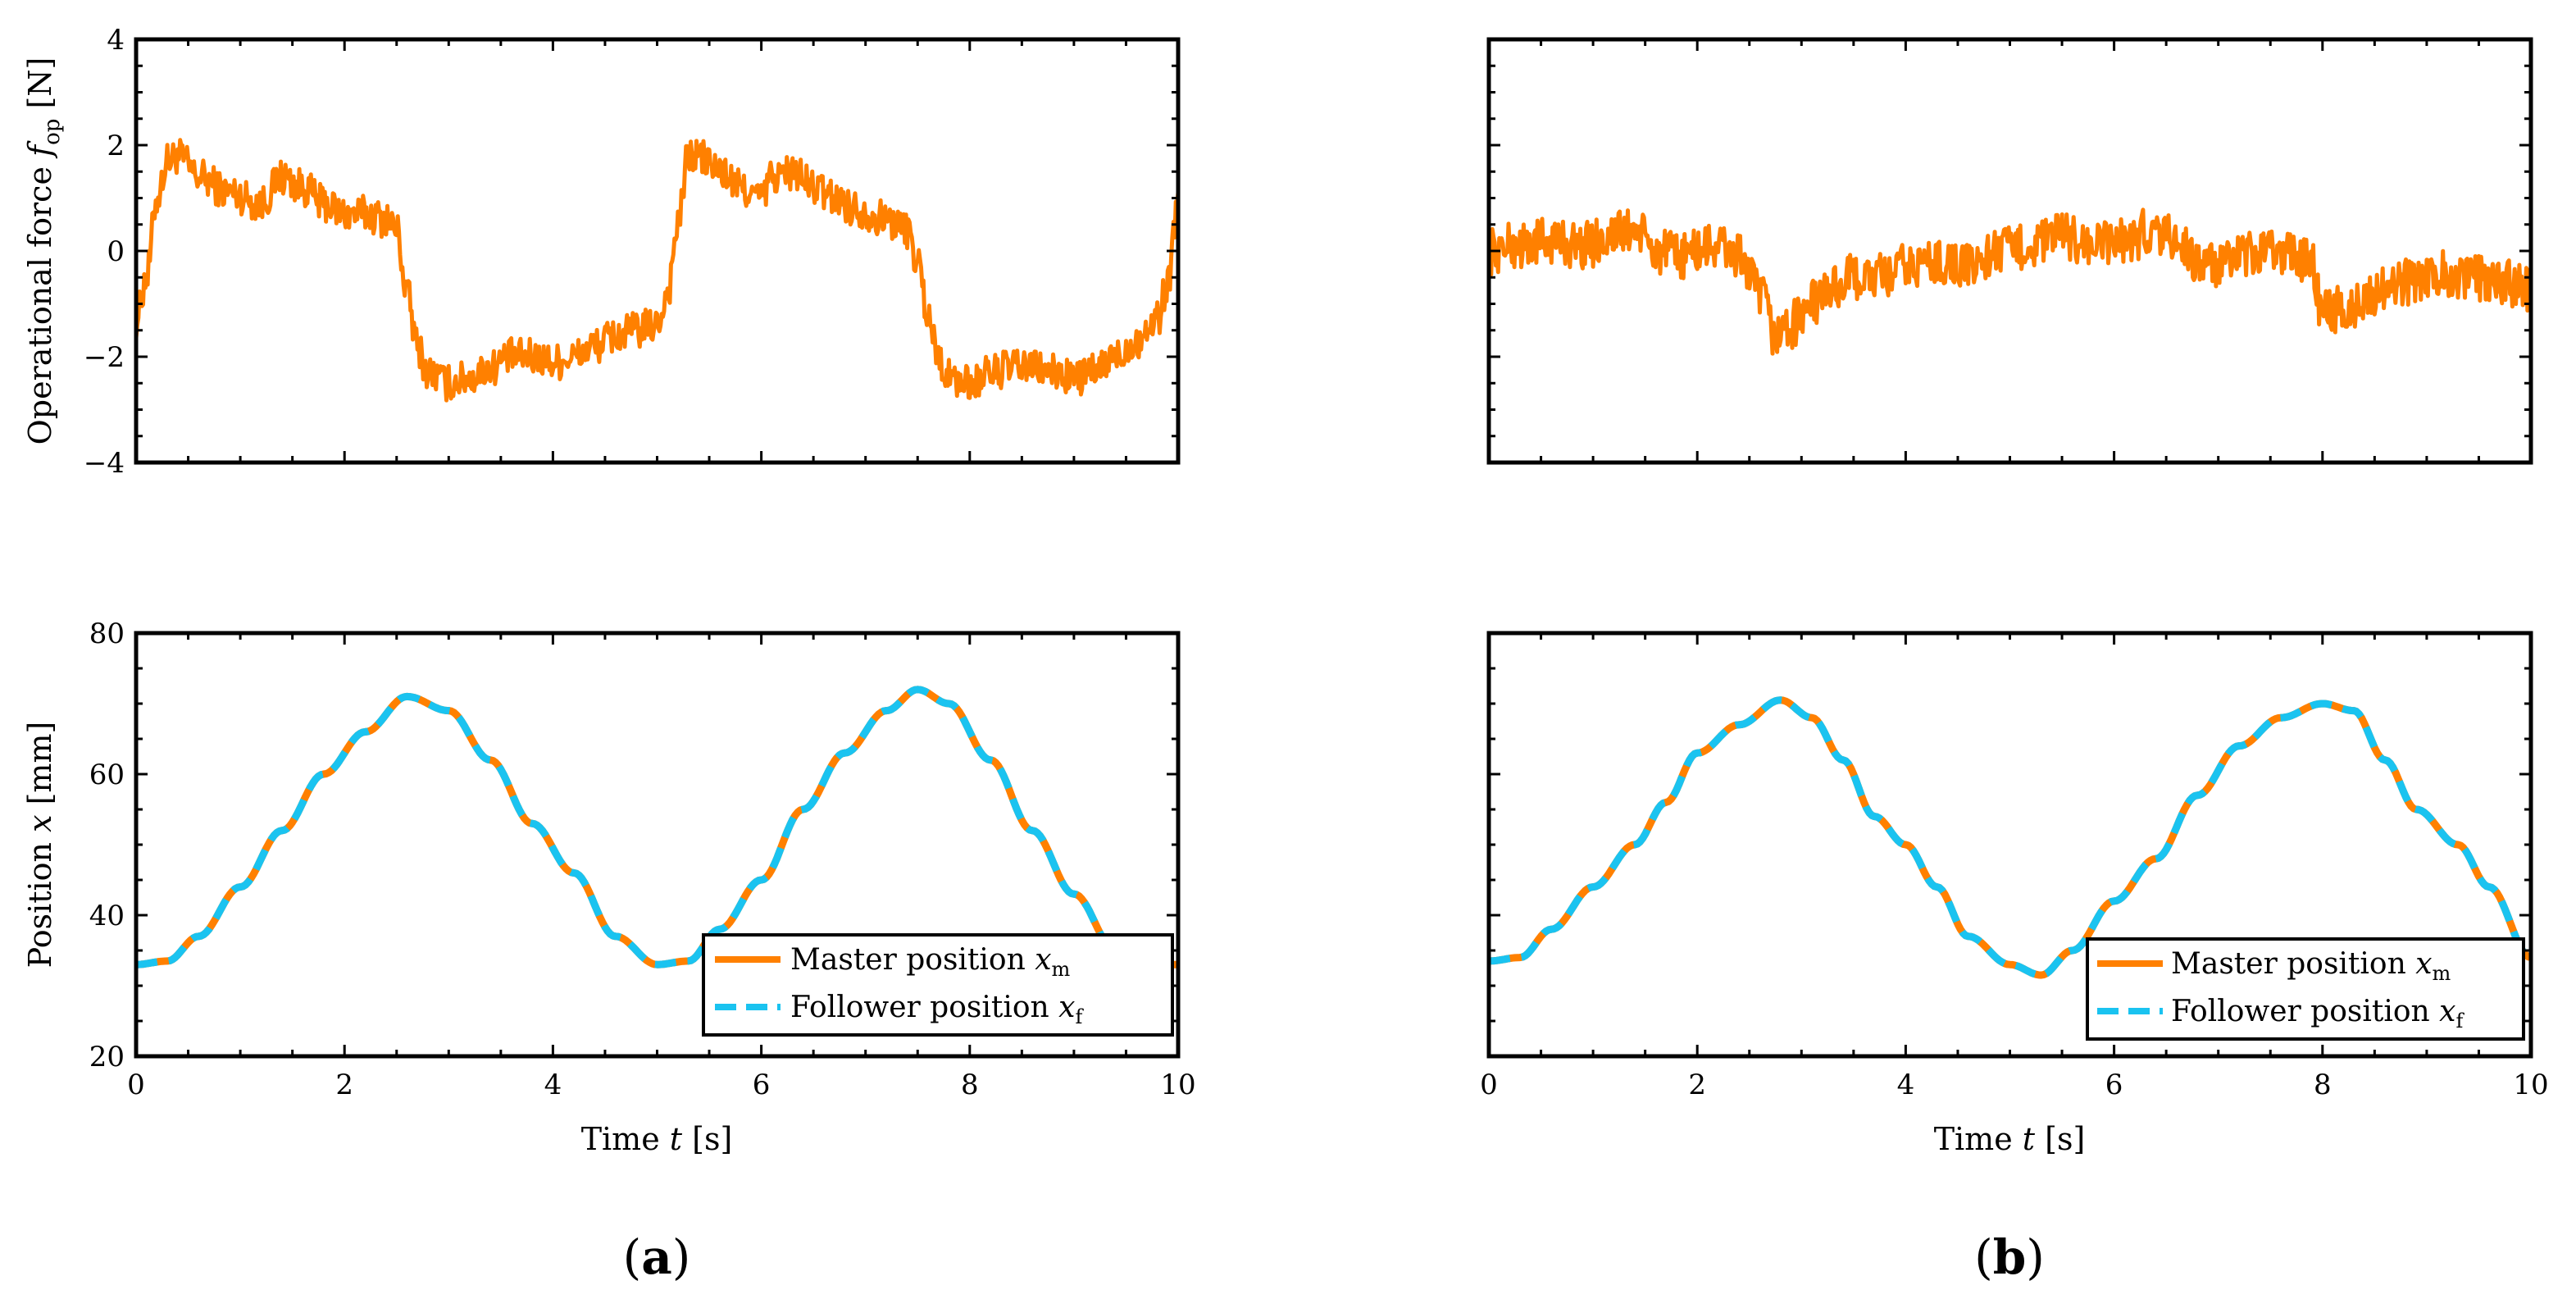  I want to click on force-y-axis-label: Operational force fop [N], so click(43, 251).